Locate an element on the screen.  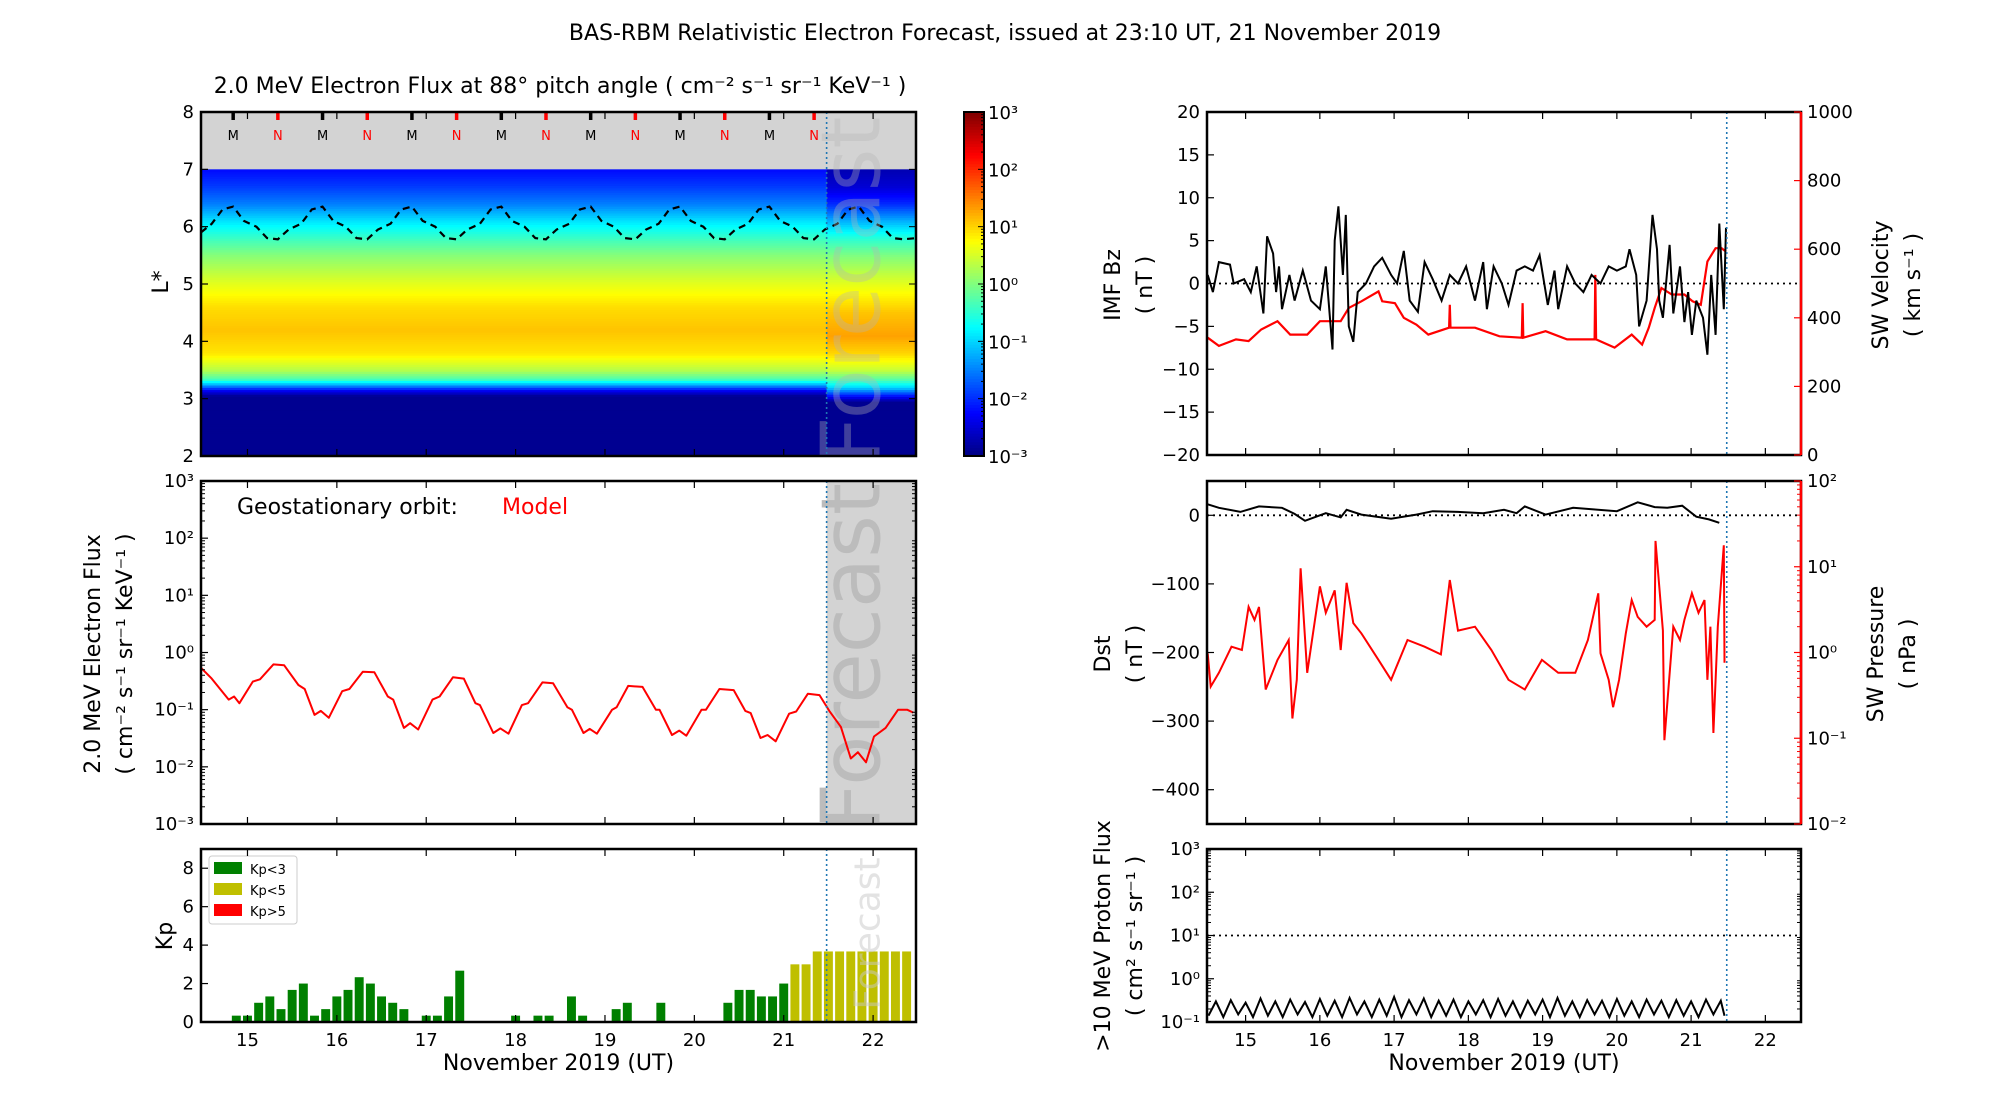
geo-annotation-model: Model is located at coordinates (535, 507).